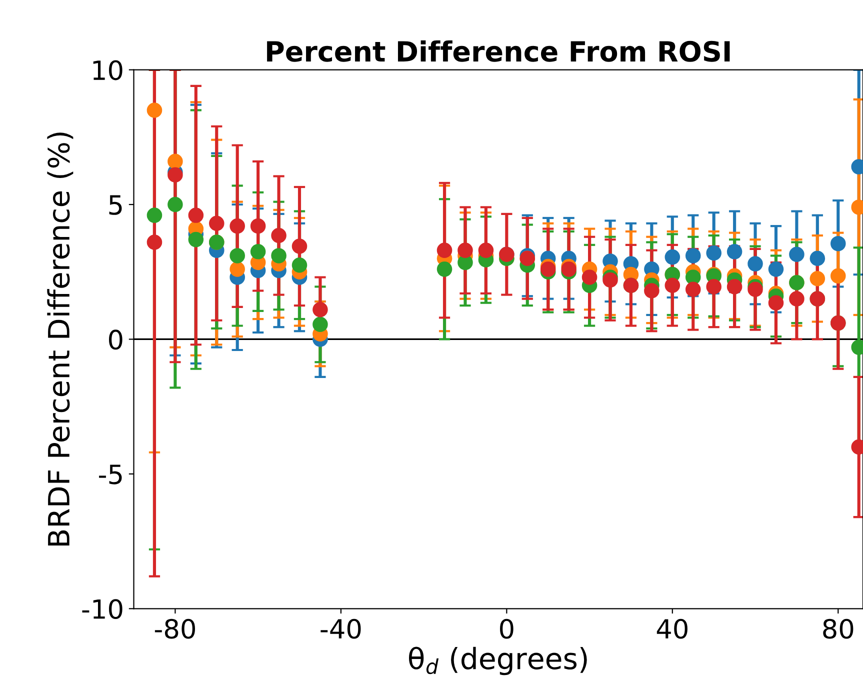 This screenshot has height=698, width=863. I want to click on x-tick-label: -80, so click(174, 628).